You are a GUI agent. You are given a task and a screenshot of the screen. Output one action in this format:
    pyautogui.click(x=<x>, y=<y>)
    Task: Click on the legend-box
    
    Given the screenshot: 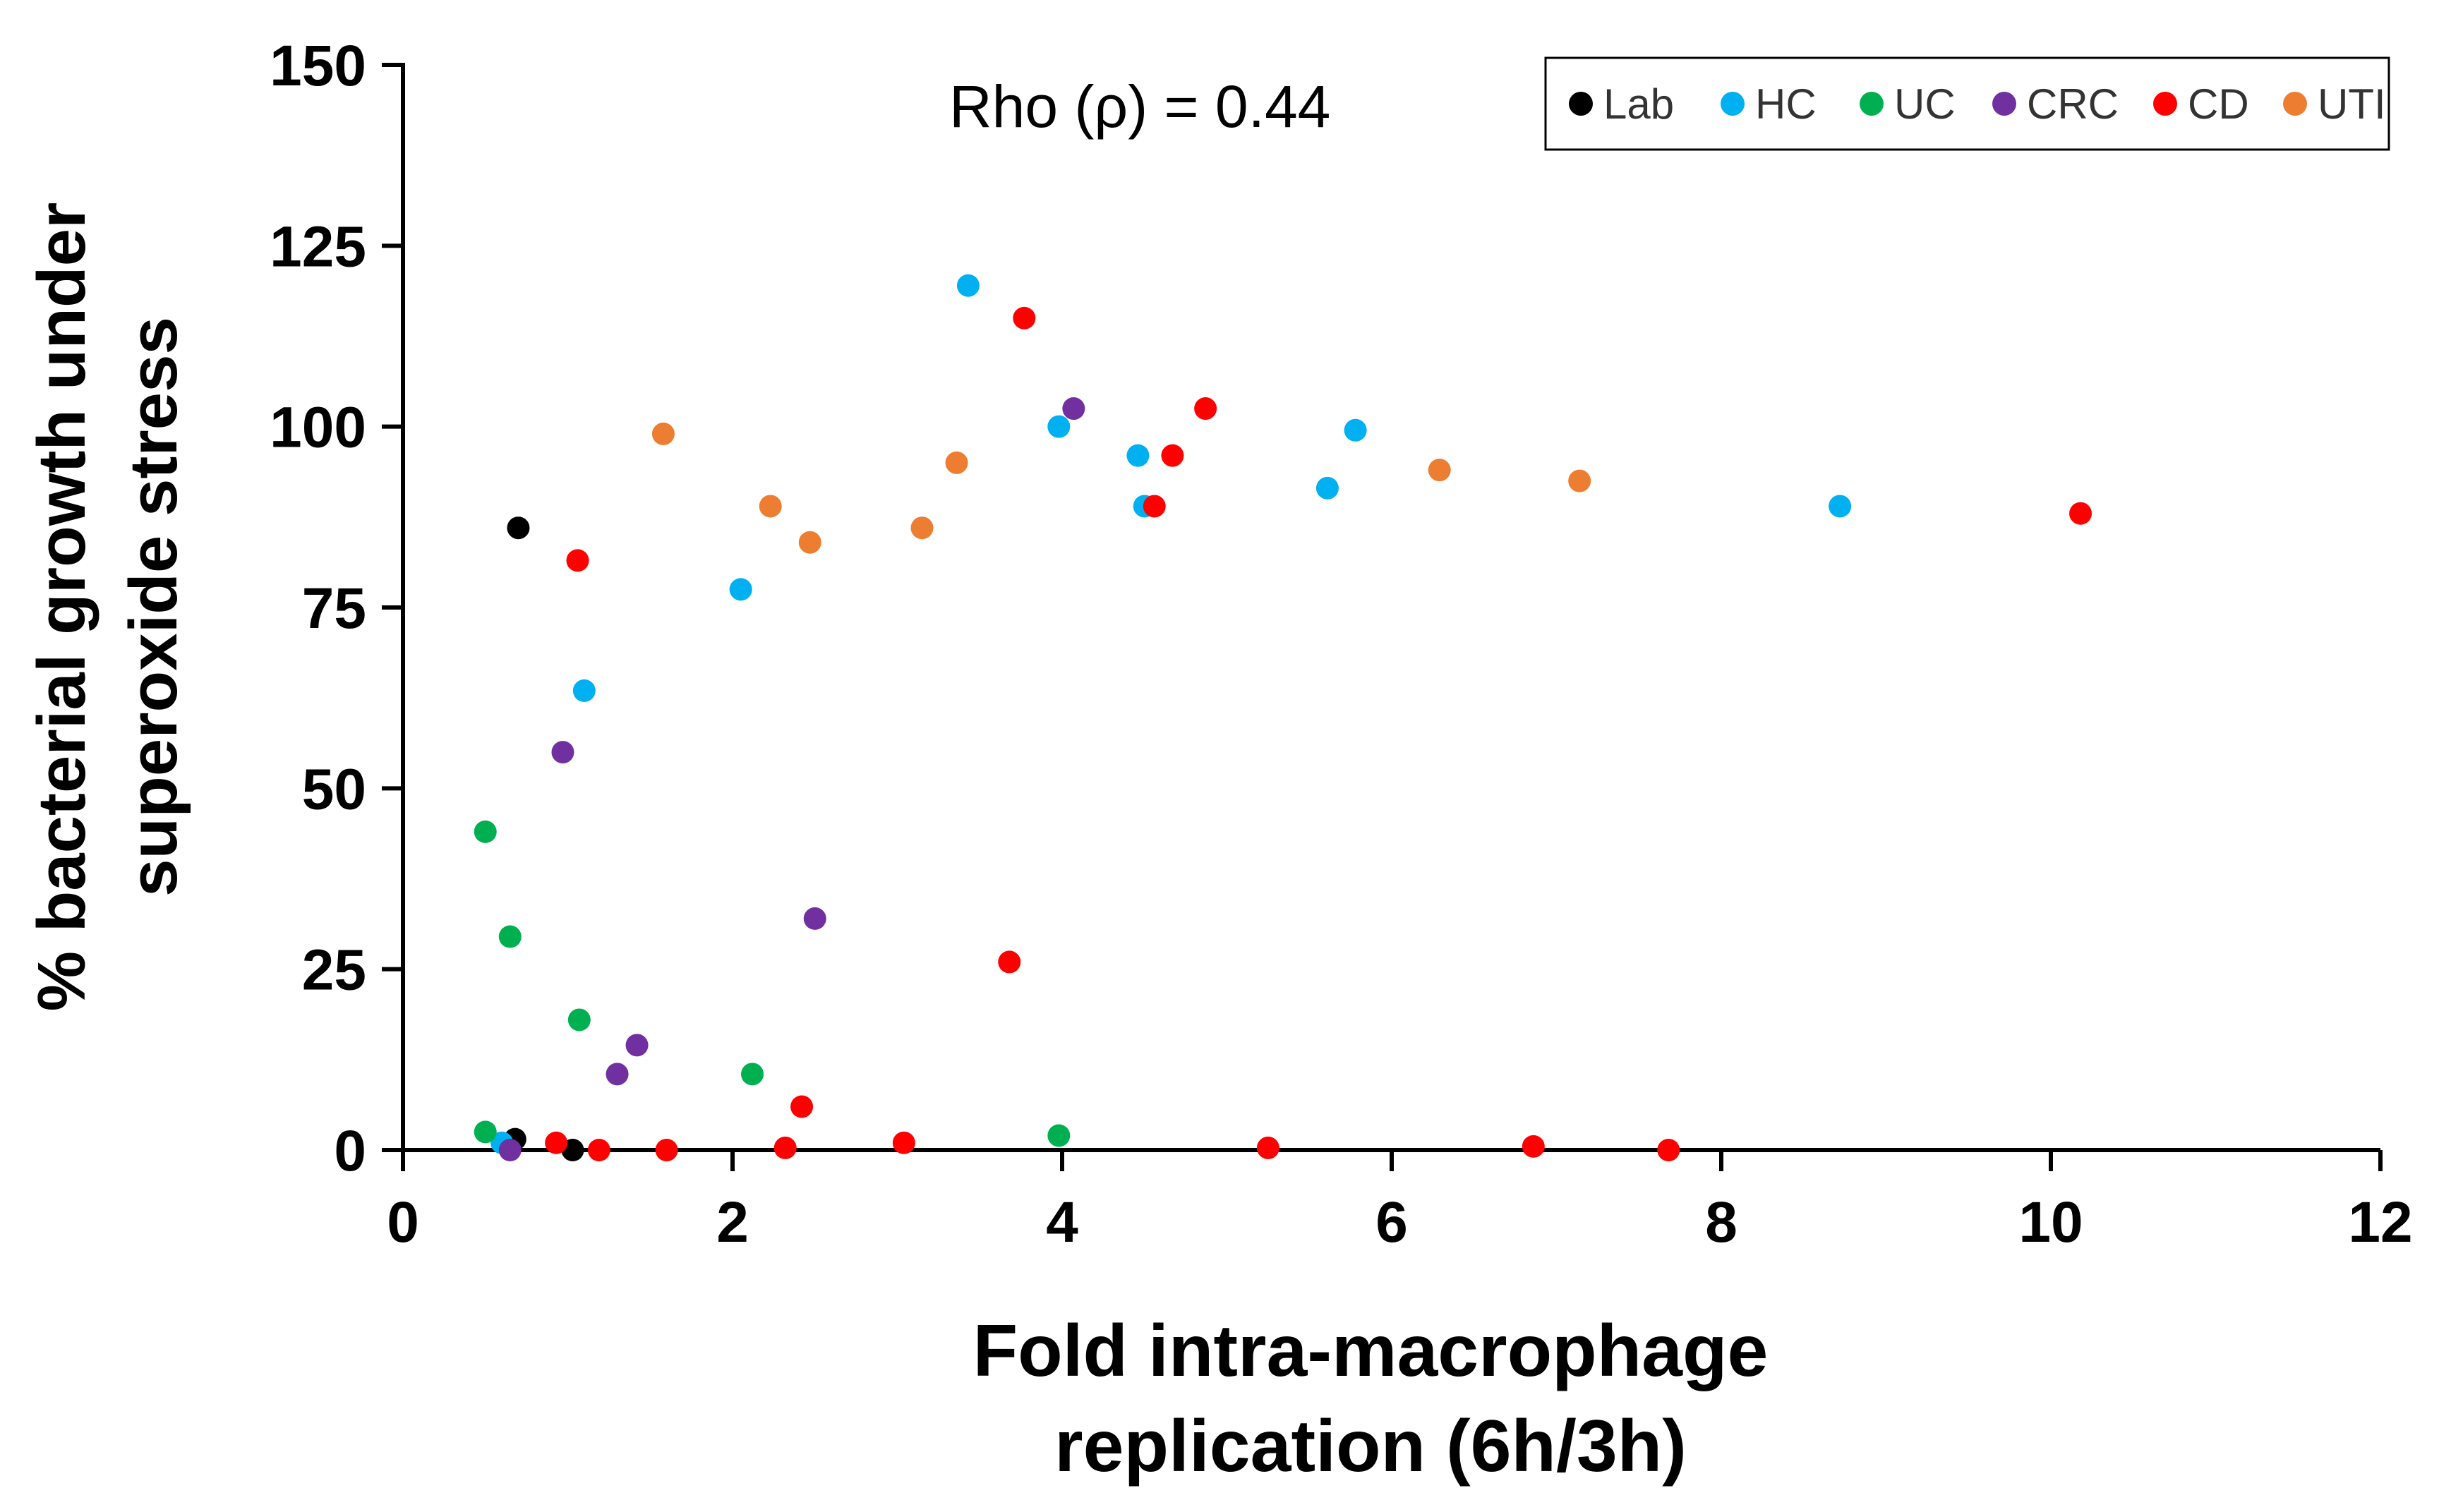 What is the action you would take?
    pyautogui.click(x=1967, y=103)
    